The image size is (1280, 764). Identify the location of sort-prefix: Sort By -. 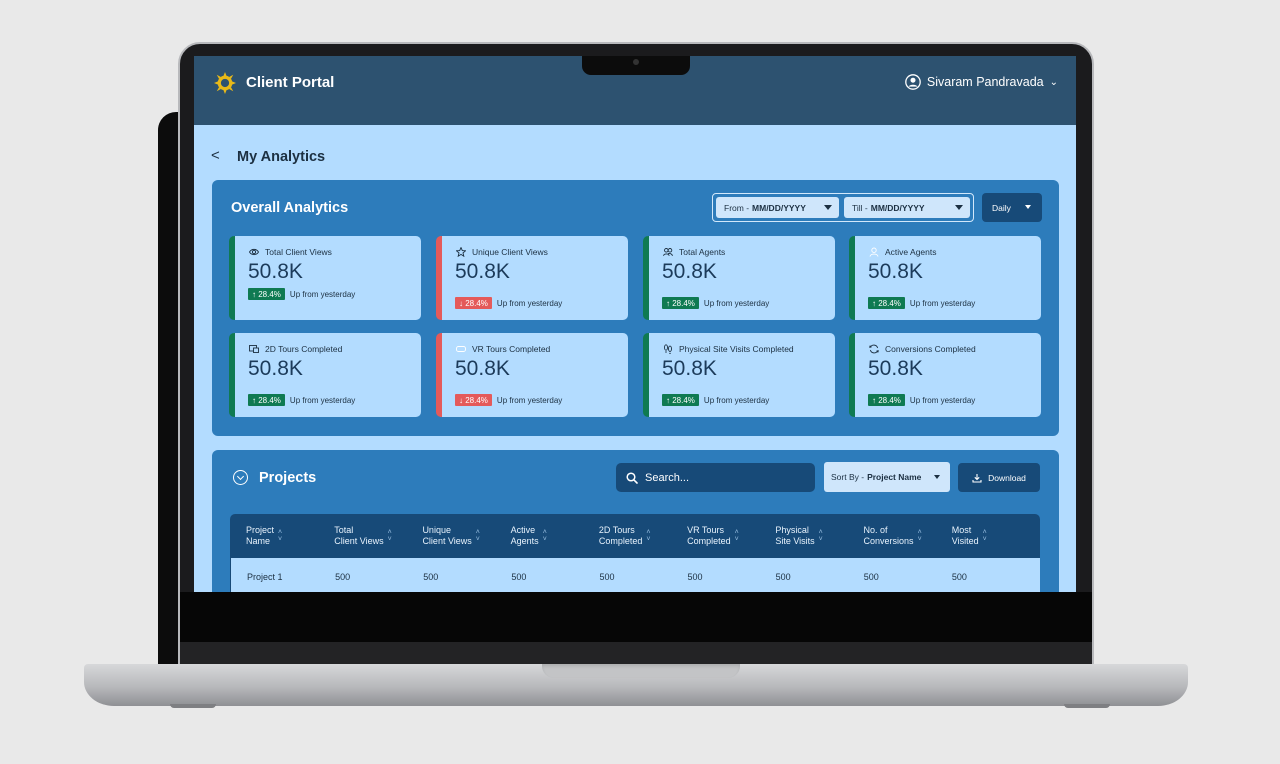
(848, 477).